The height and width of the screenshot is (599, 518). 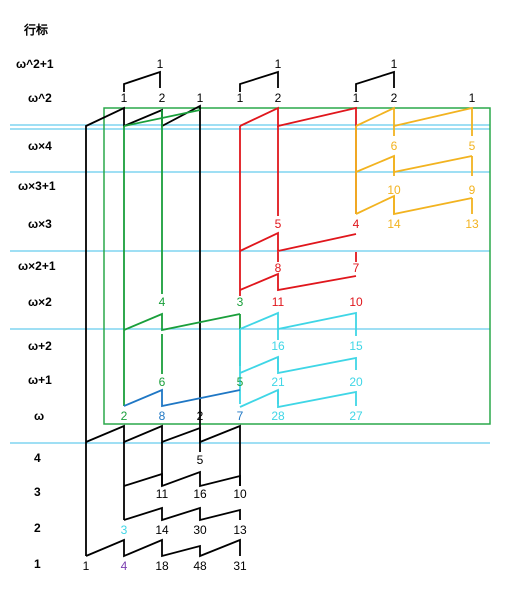 I want to click on row-label: ω×3+1, so click(x=37, y=186).